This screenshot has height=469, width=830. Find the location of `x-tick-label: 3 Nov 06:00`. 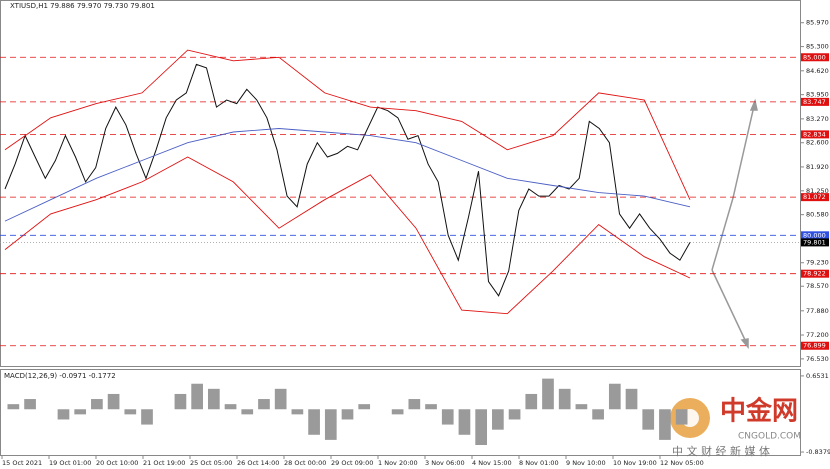

x-tick-label: 3 Nov 06:00 is located at coordinates (445, 463).